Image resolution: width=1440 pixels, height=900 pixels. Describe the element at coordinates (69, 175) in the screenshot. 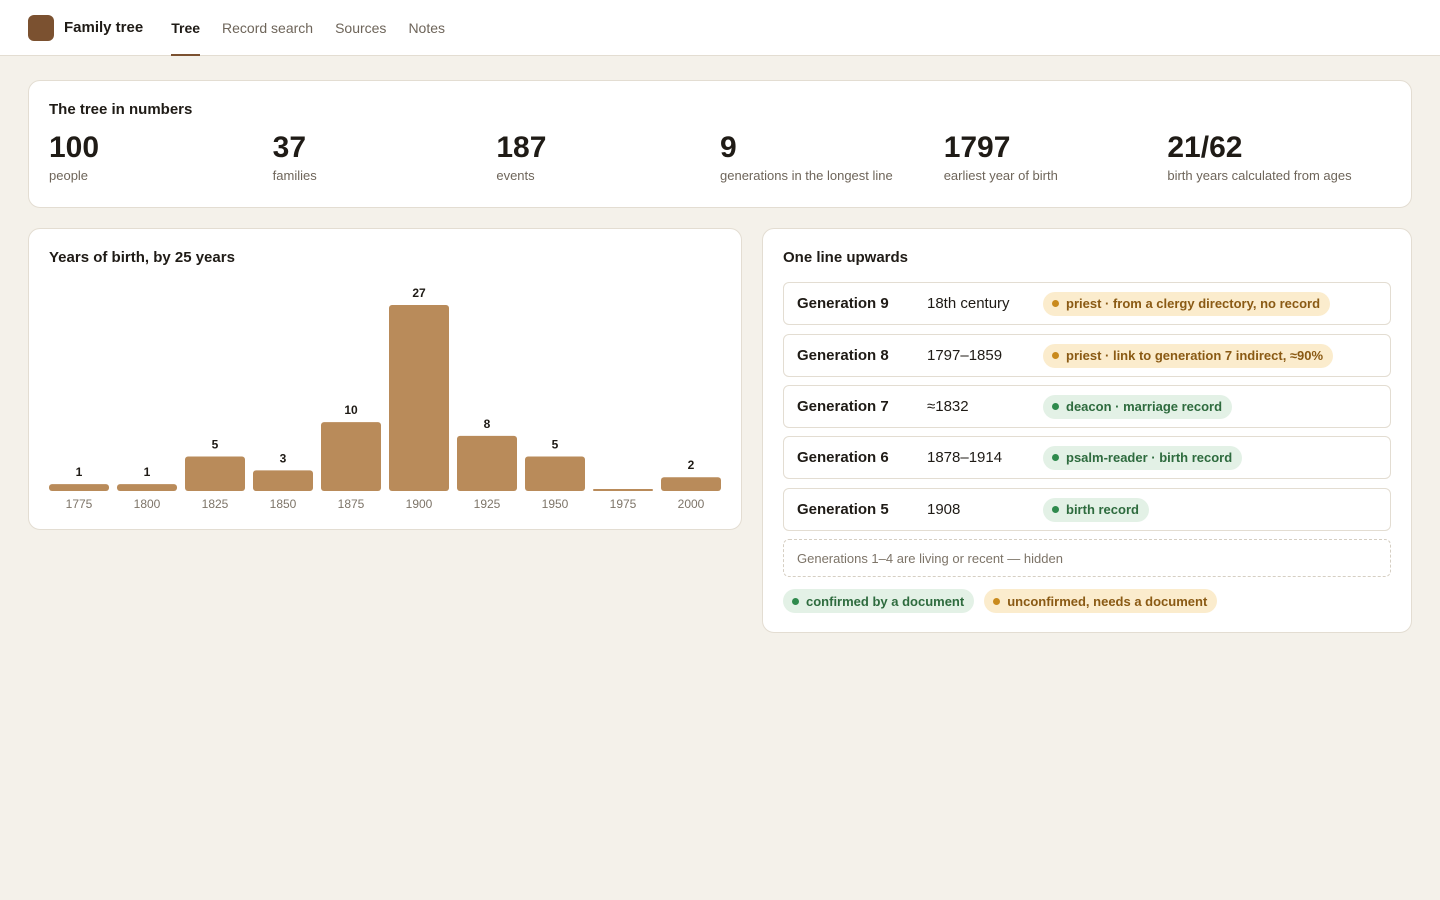

I see `stat-label: people` at that location.